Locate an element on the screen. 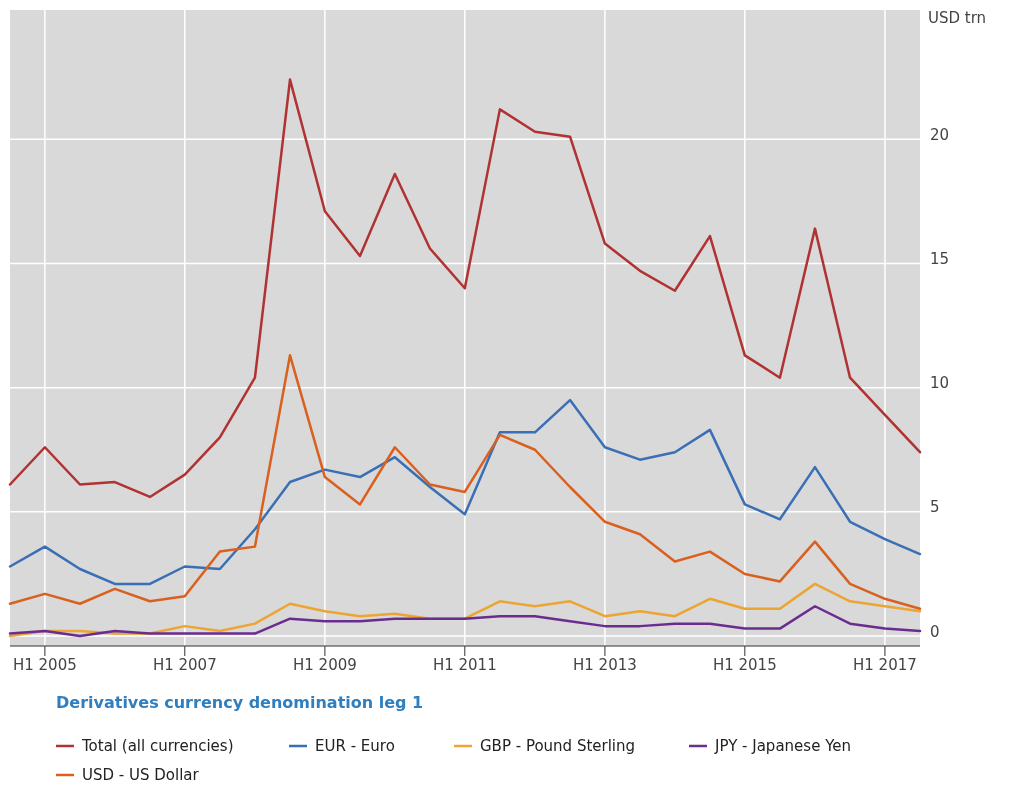 Image resolution: width=1012 pixels, height=786 pixels. y-tick-label: 20 is located at coordinates (940, 134).